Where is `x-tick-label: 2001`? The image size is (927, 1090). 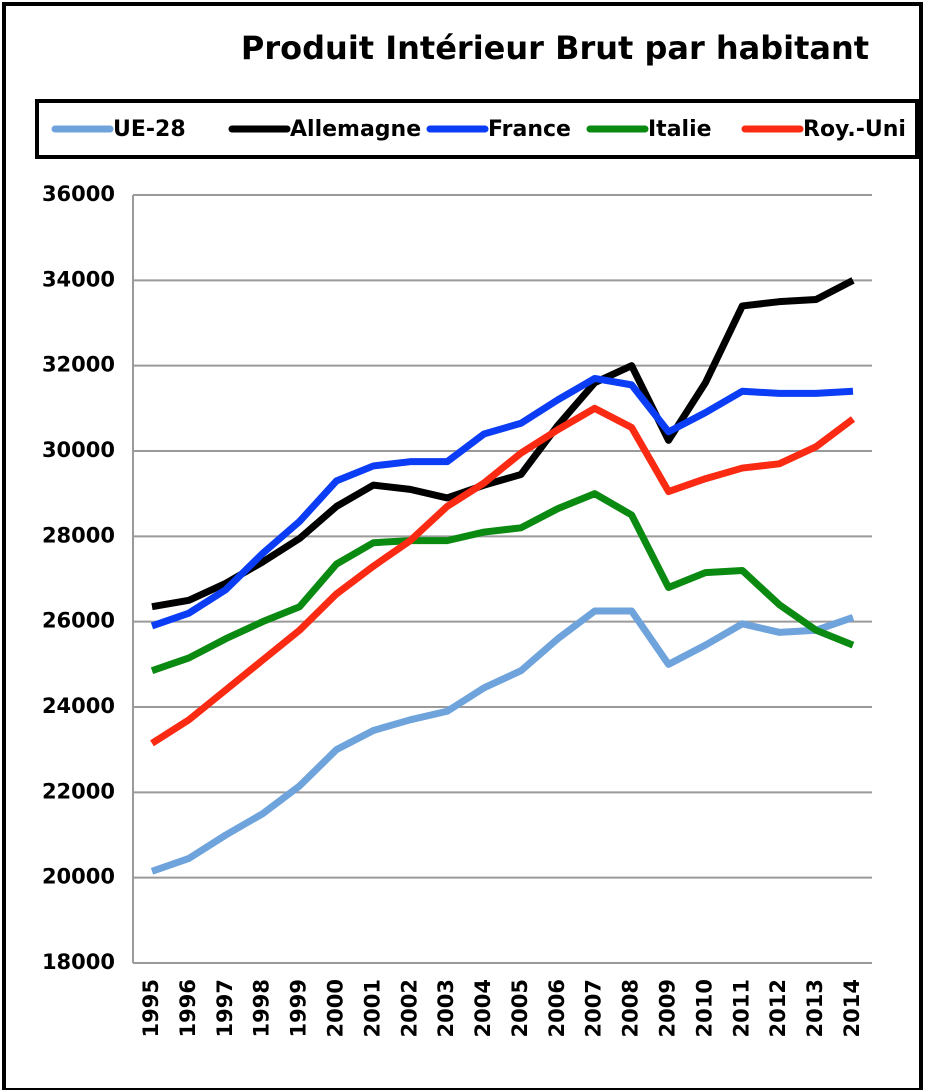 x-tick-label: 2001 is located at coordinates (372, 1008).